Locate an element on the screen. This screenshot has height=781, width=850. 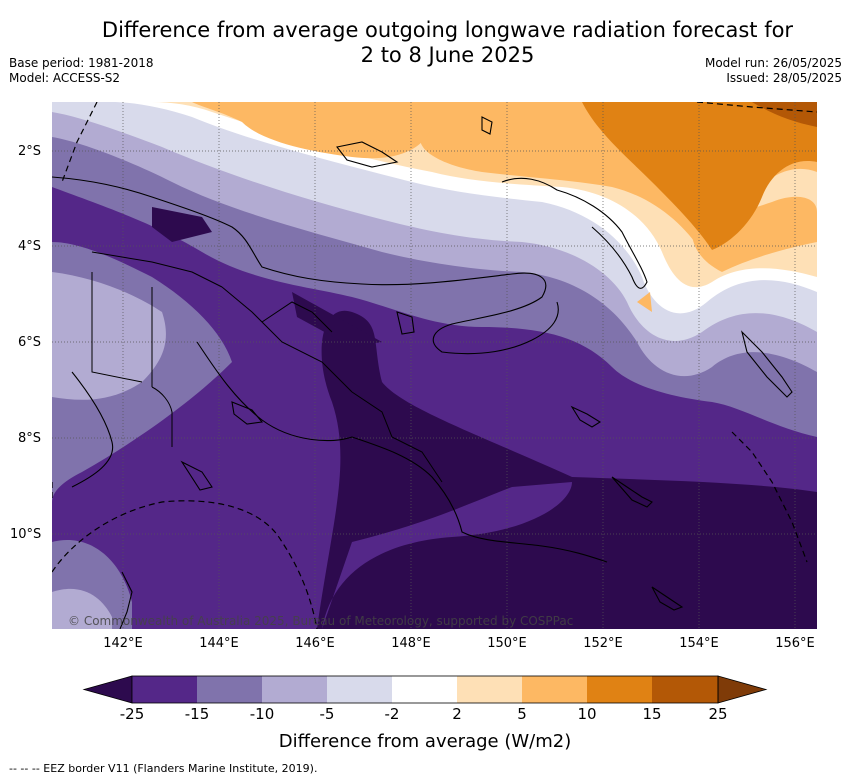
band-p5-p10-blob is located at coordinates (644, 302).